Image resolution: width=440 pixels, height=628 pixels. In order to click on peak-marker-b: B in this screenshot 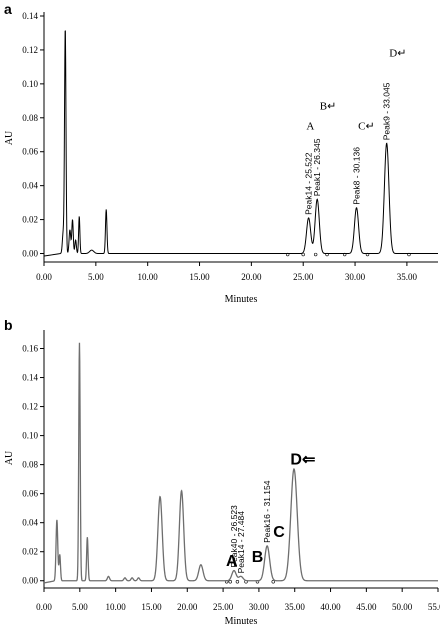, I will do `click(258, 557)`.